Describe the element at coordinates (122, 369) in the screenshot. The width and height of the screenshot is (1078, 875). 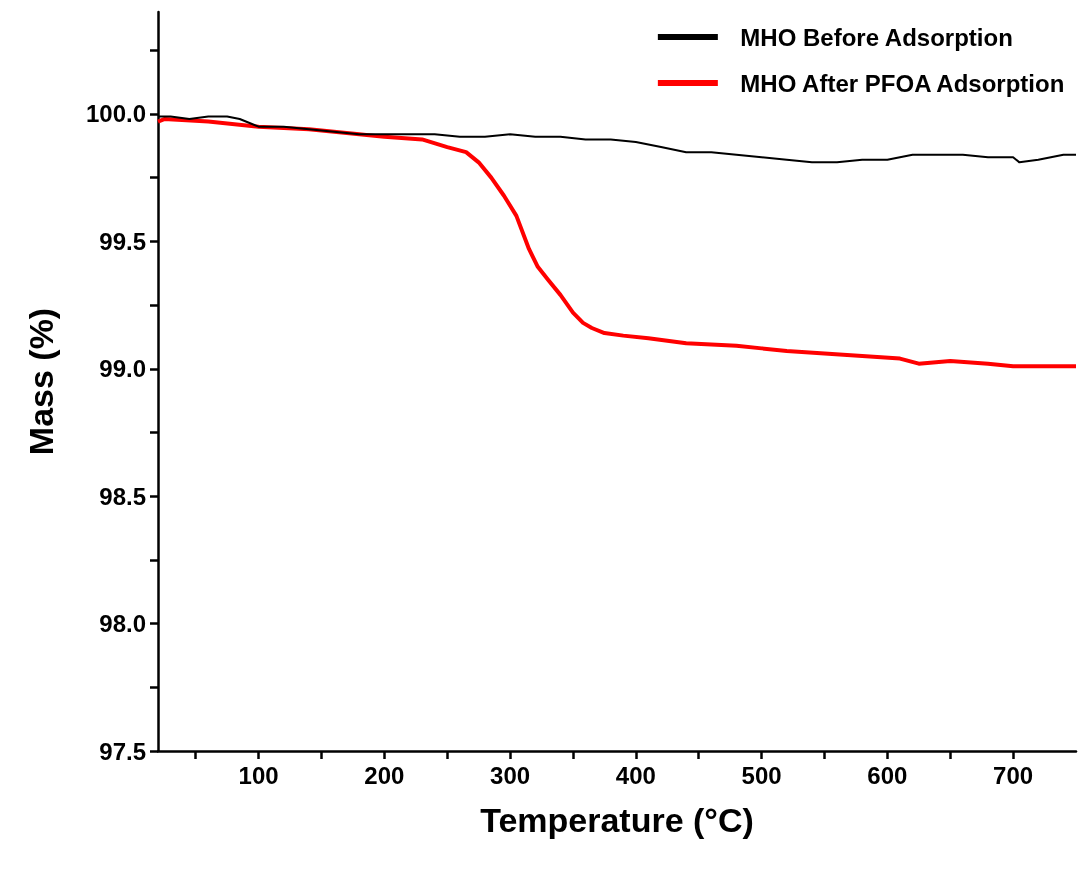
I see `y-tick-label: 99.0` at that location.